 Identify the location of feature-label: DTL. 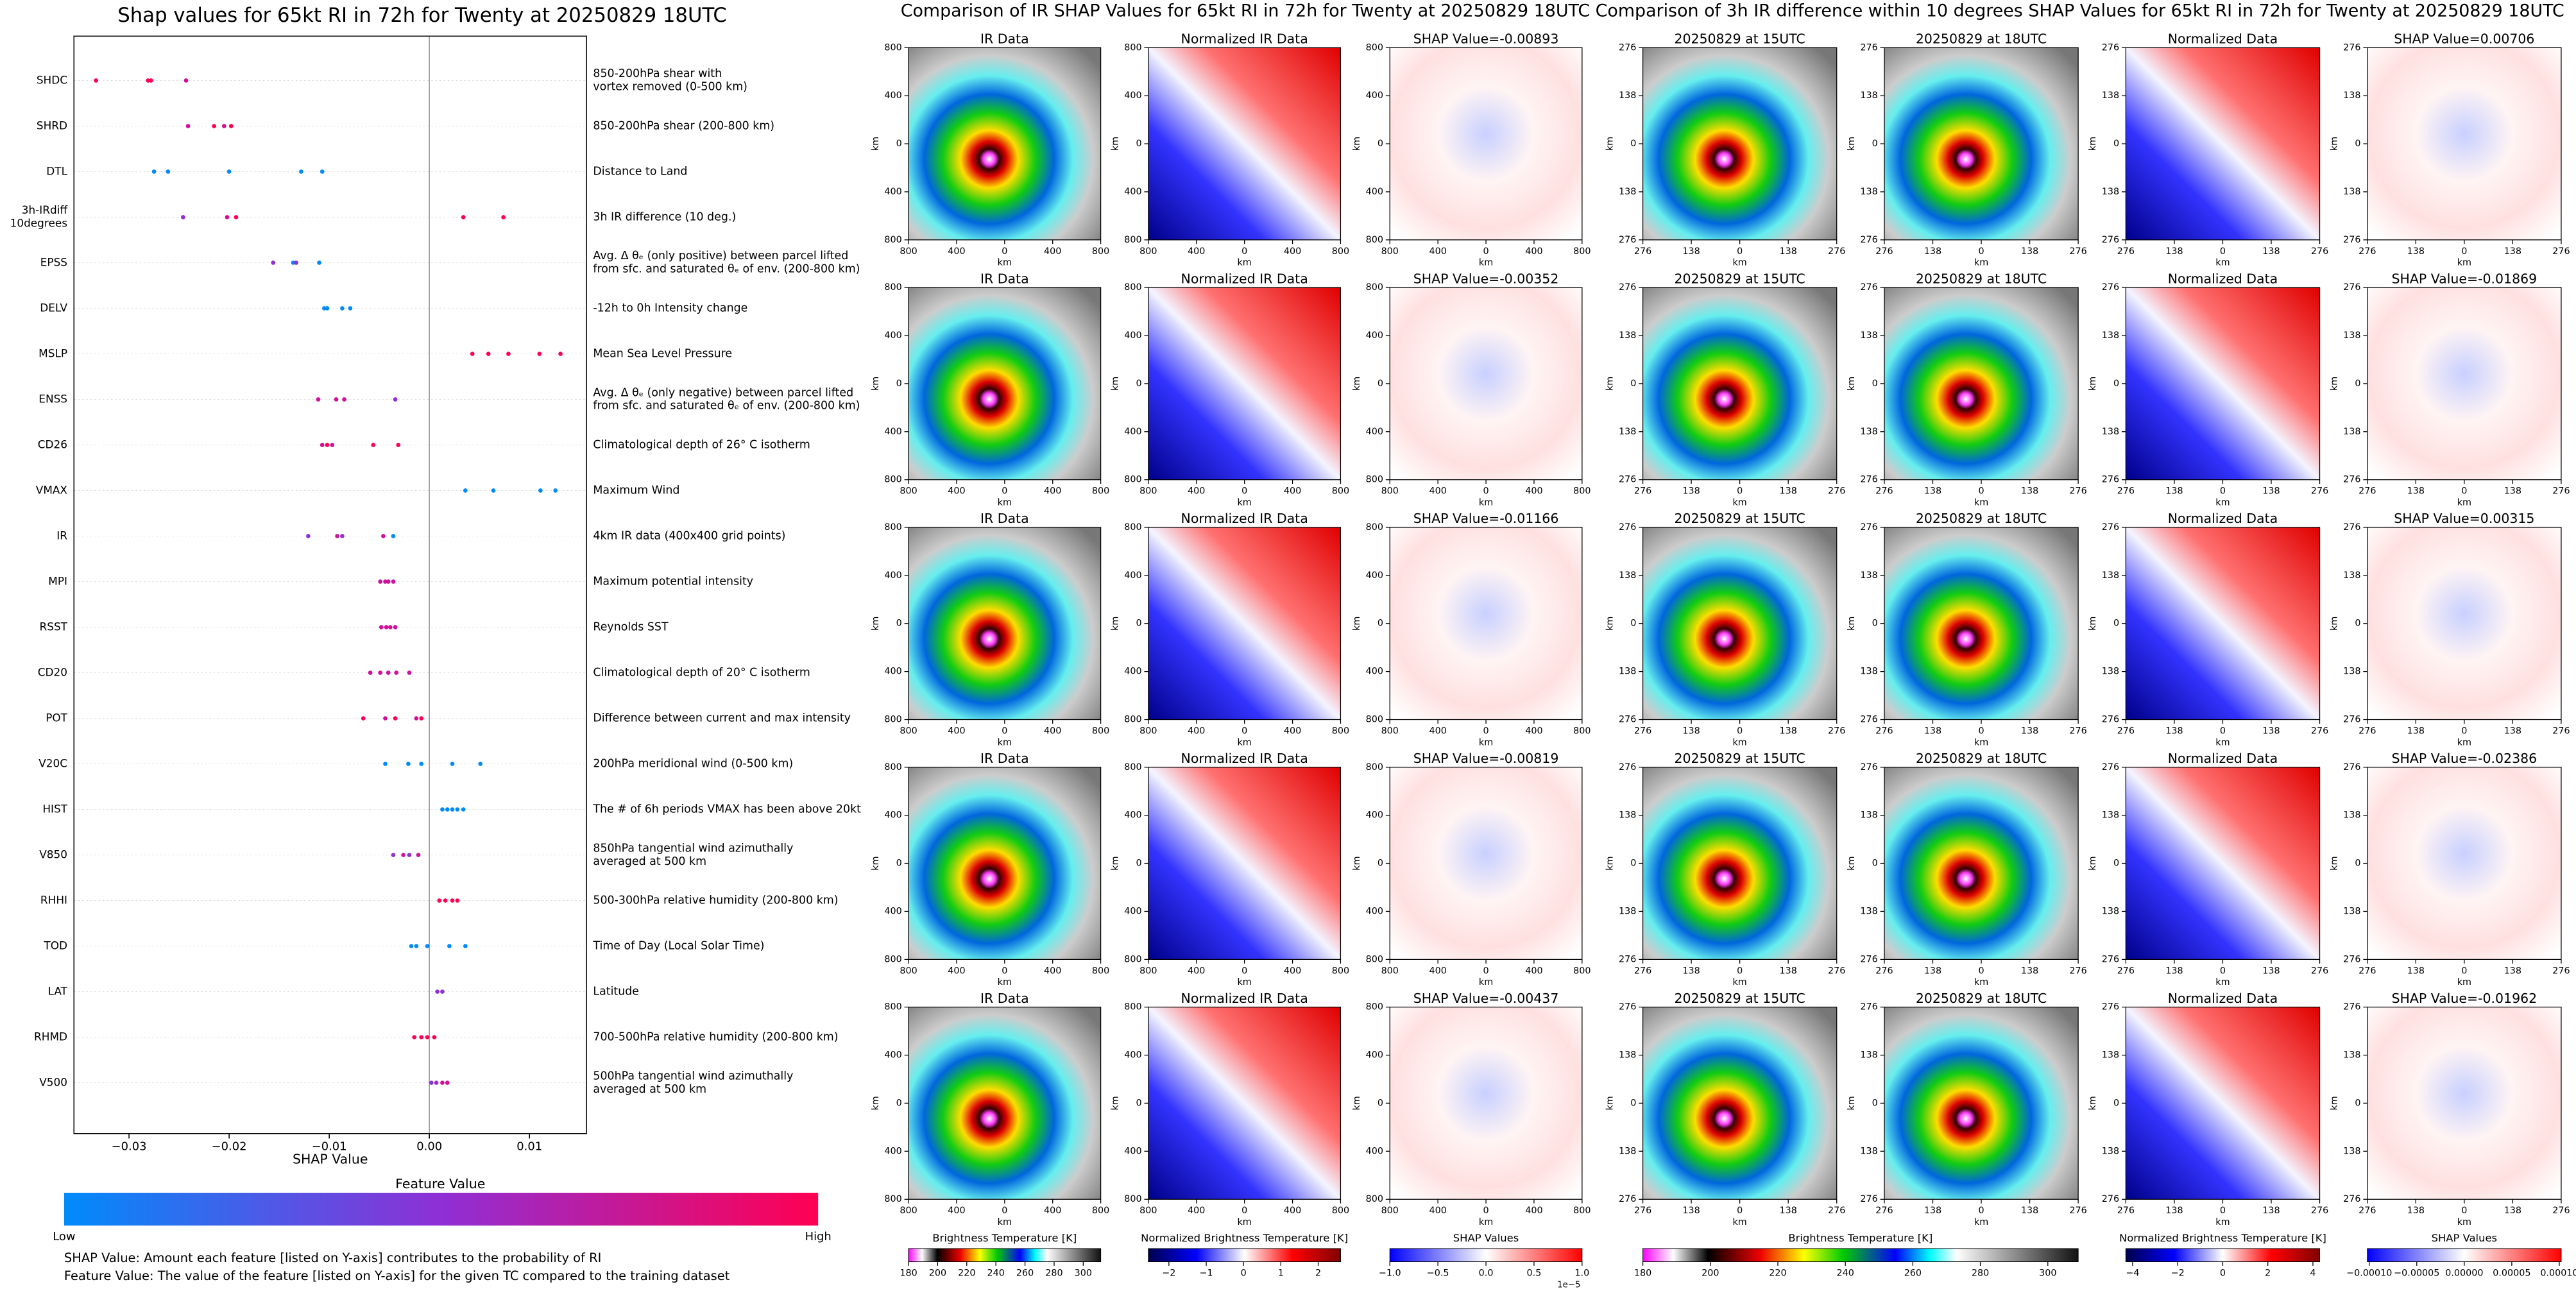
(56, 170).